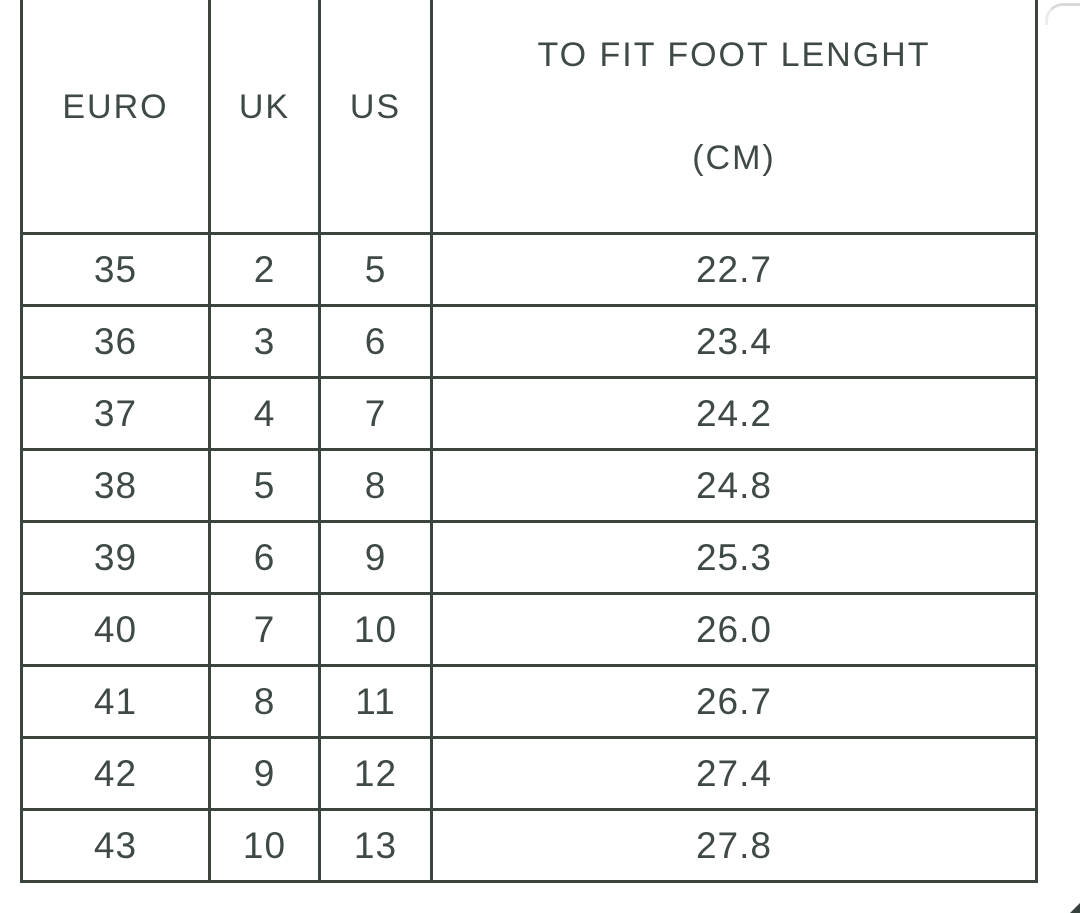  Describe the element at coordinates (734, 557) in the screenshot. I see `table-cell: 25.3` at that location.